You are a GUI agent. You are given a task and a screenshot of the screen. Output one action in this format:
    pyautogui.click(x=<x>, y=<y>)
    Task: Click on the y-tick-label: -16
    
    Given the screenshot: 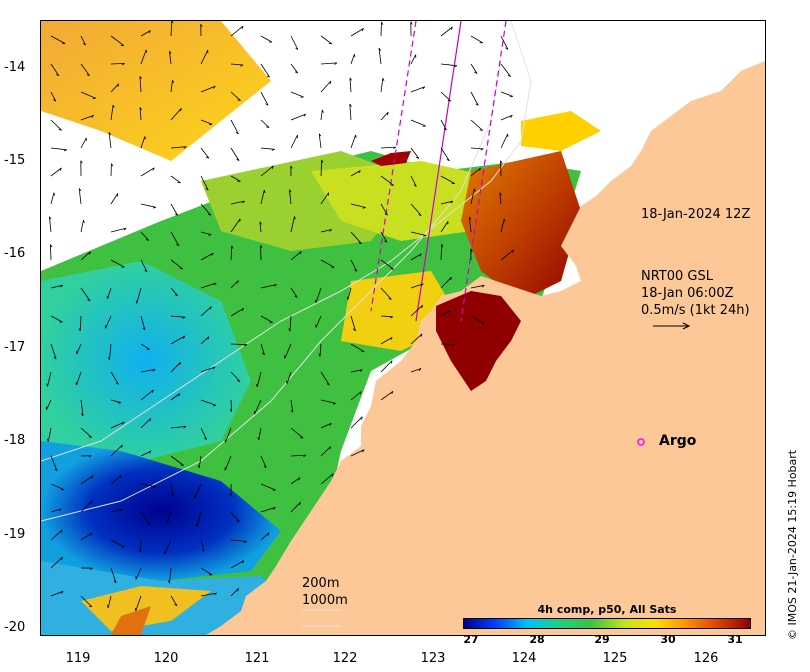 What is the action you would take?
    pyautogui.click(x=15, y=253)
    